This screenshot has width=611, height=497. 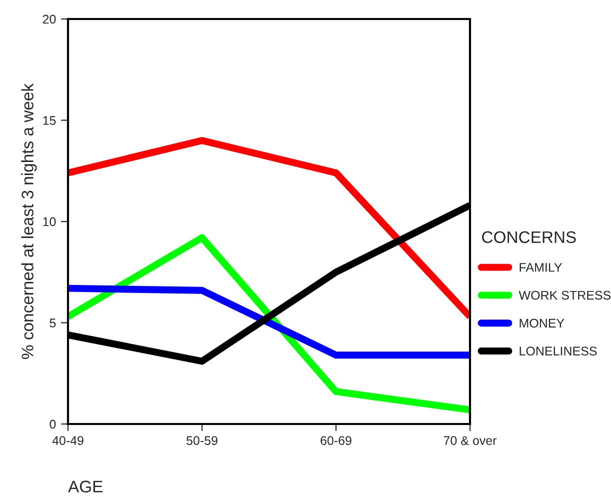 I want to click on y-axis-title: % concerned at least 3 nights a week, so click(x=29, y=221).